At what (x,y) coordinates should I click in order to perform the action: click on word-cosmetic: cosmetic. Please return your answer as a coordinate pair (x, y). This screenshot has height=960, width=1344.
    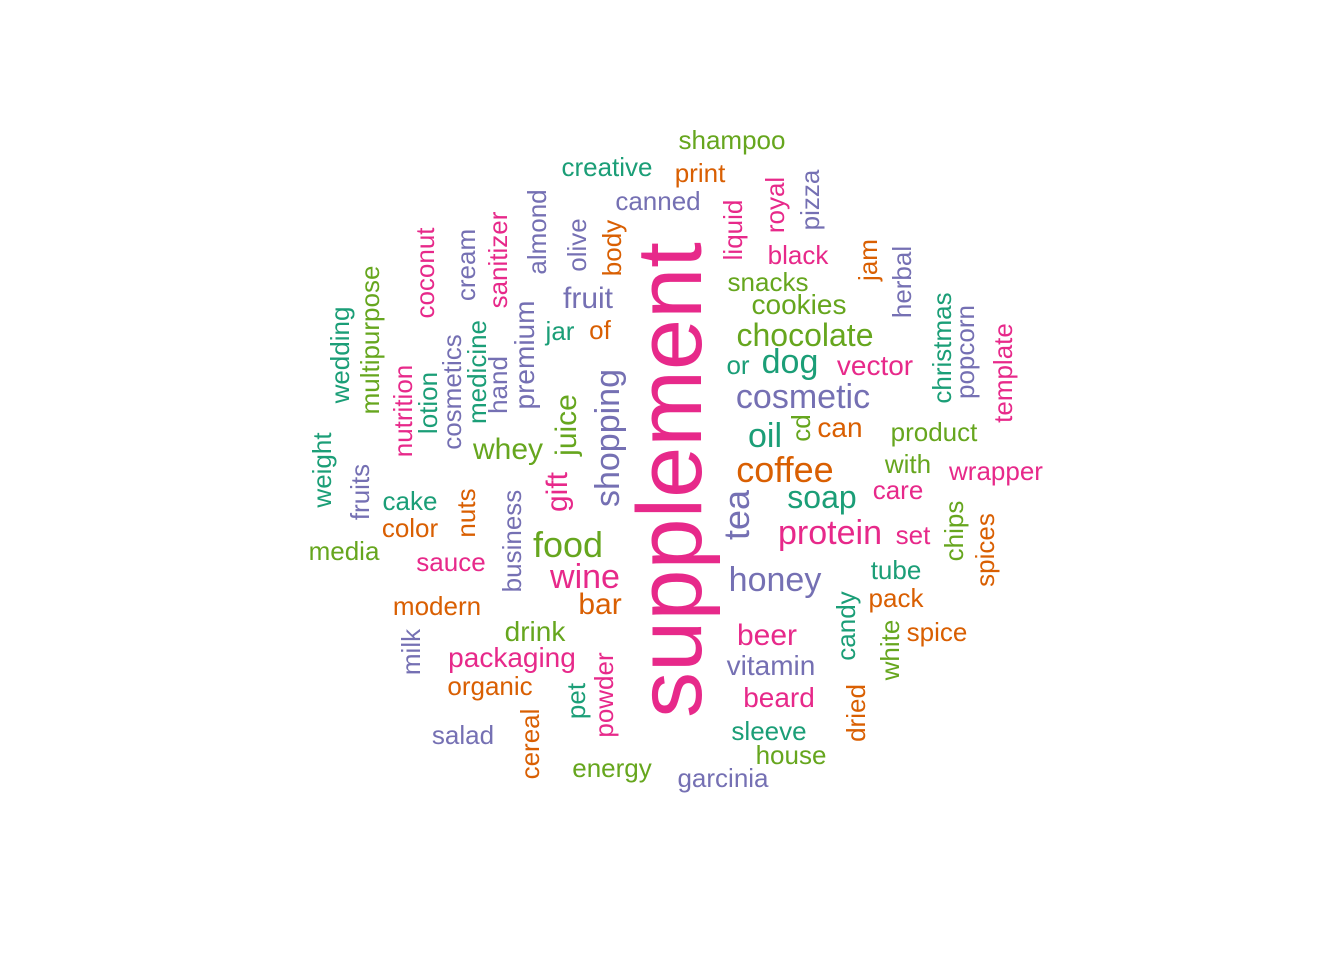
    Looking at the image, I should click on (803, 397).